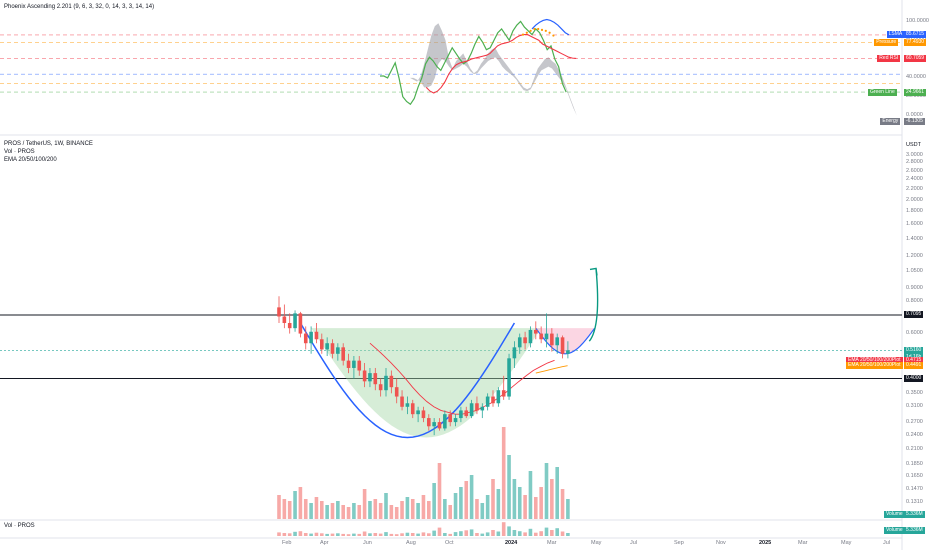 The image size is (932, 550). I want to click on indicator-tick-label: 0.0000, so click(914, 115).